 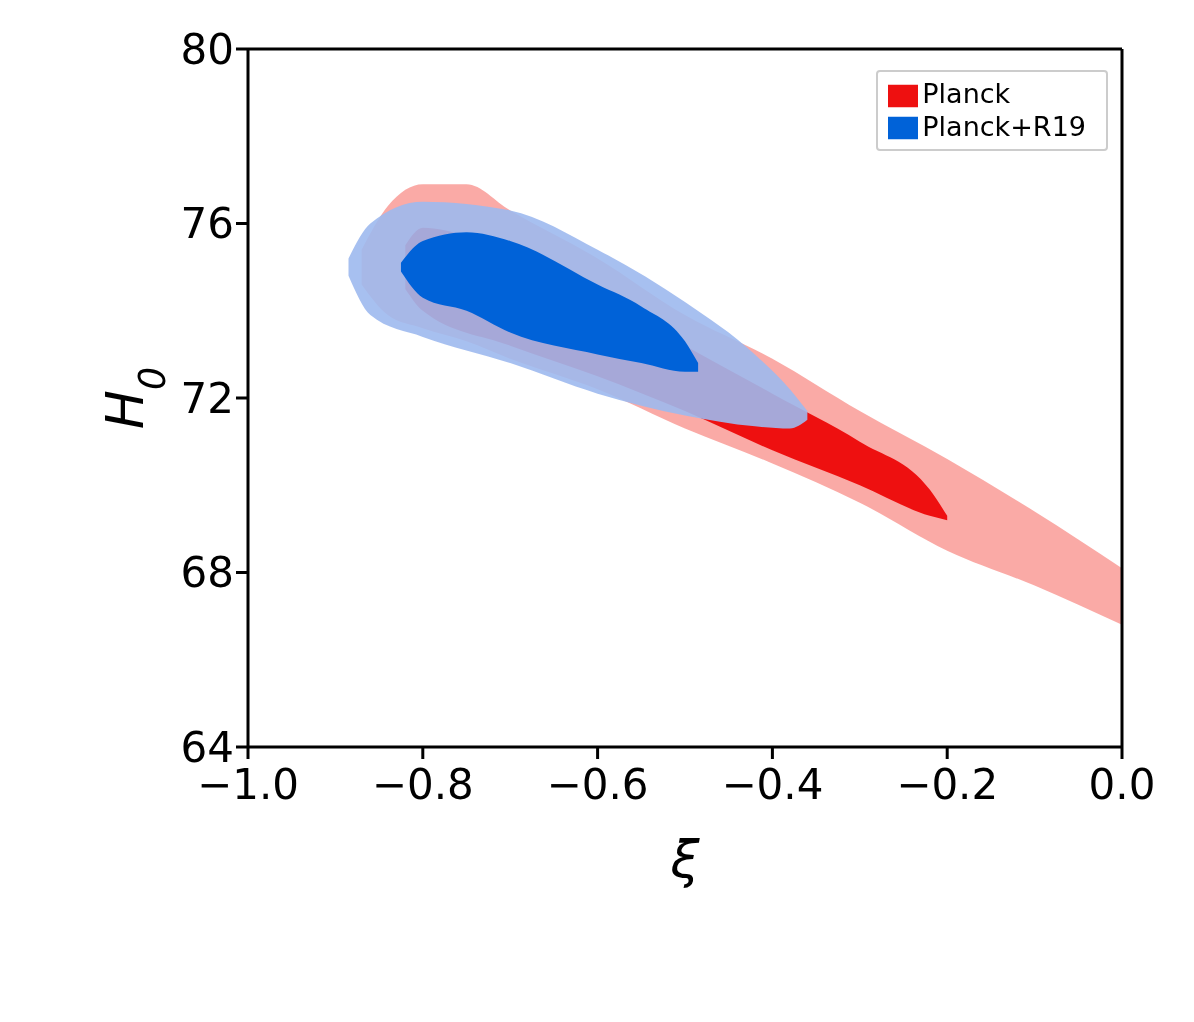 I want to click on y-tick-label: 72, so click(x=207, y=398).